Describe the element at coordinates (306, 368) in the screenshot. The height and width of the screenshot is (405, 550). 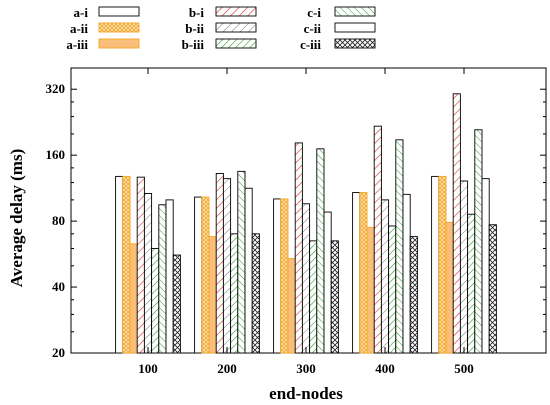
I see `x-tick-label: 300` at that location.